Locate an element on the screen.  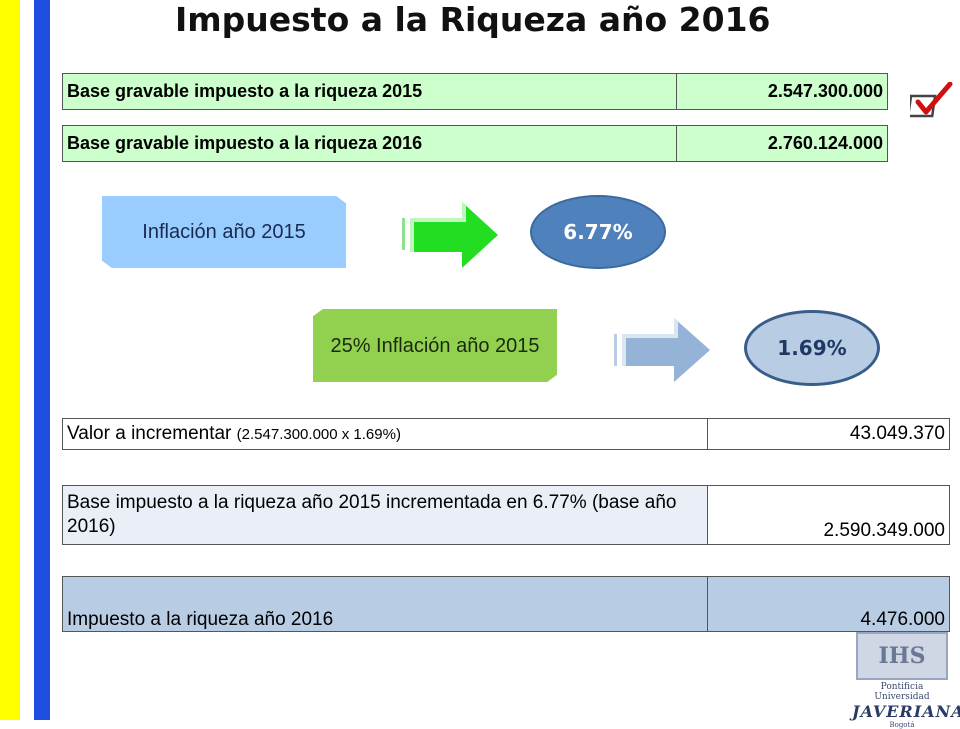
logo-line1: Pontificia Universidad is located at coordinates (902, 692).